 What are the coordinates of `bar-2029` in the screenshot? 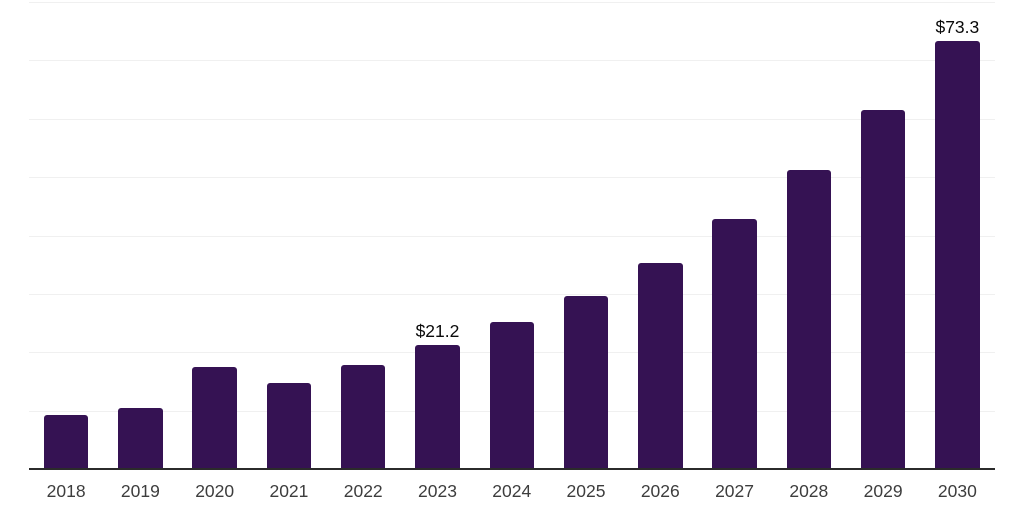 It's located at (883, 289).